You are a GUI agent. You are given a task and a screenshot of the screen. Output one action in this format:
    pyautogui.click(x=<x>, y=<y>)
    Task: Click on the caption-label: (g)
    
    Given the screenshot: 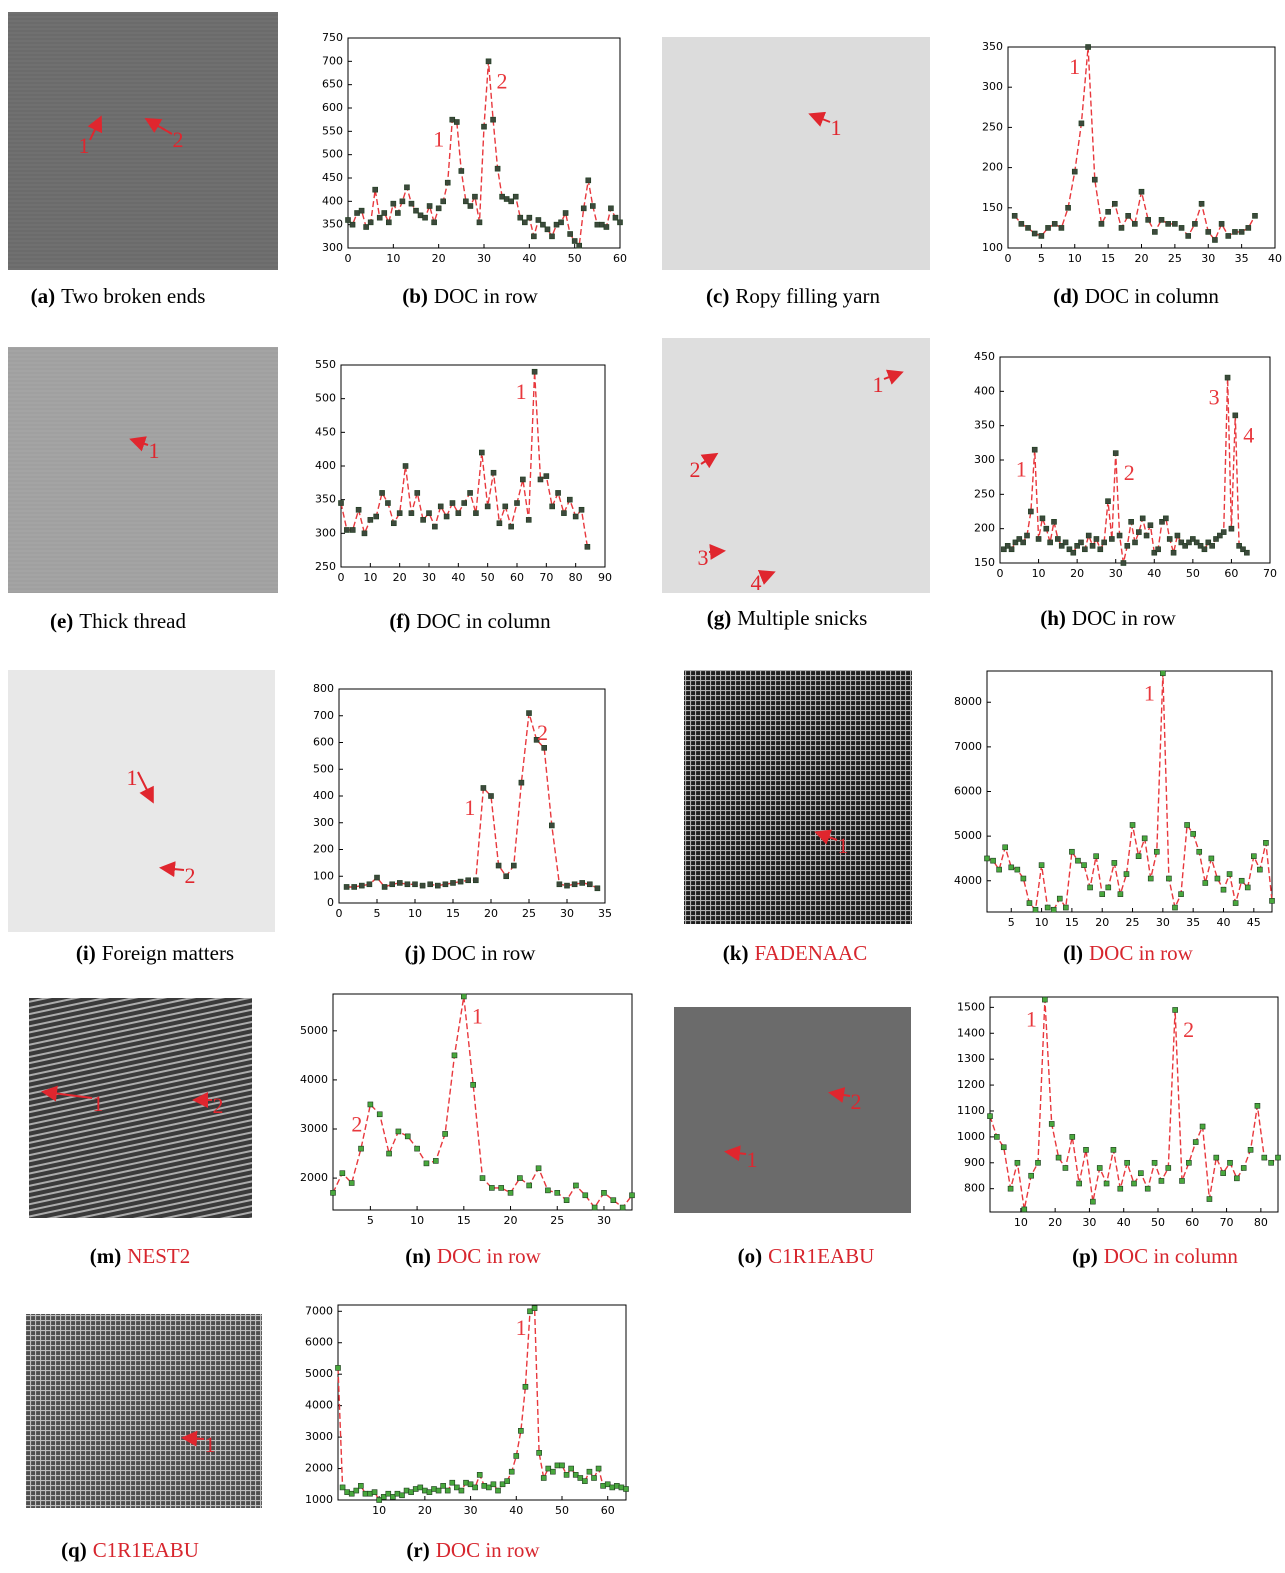 What is the action you would take?
    pyautogui.click(x=719, y=618)
    